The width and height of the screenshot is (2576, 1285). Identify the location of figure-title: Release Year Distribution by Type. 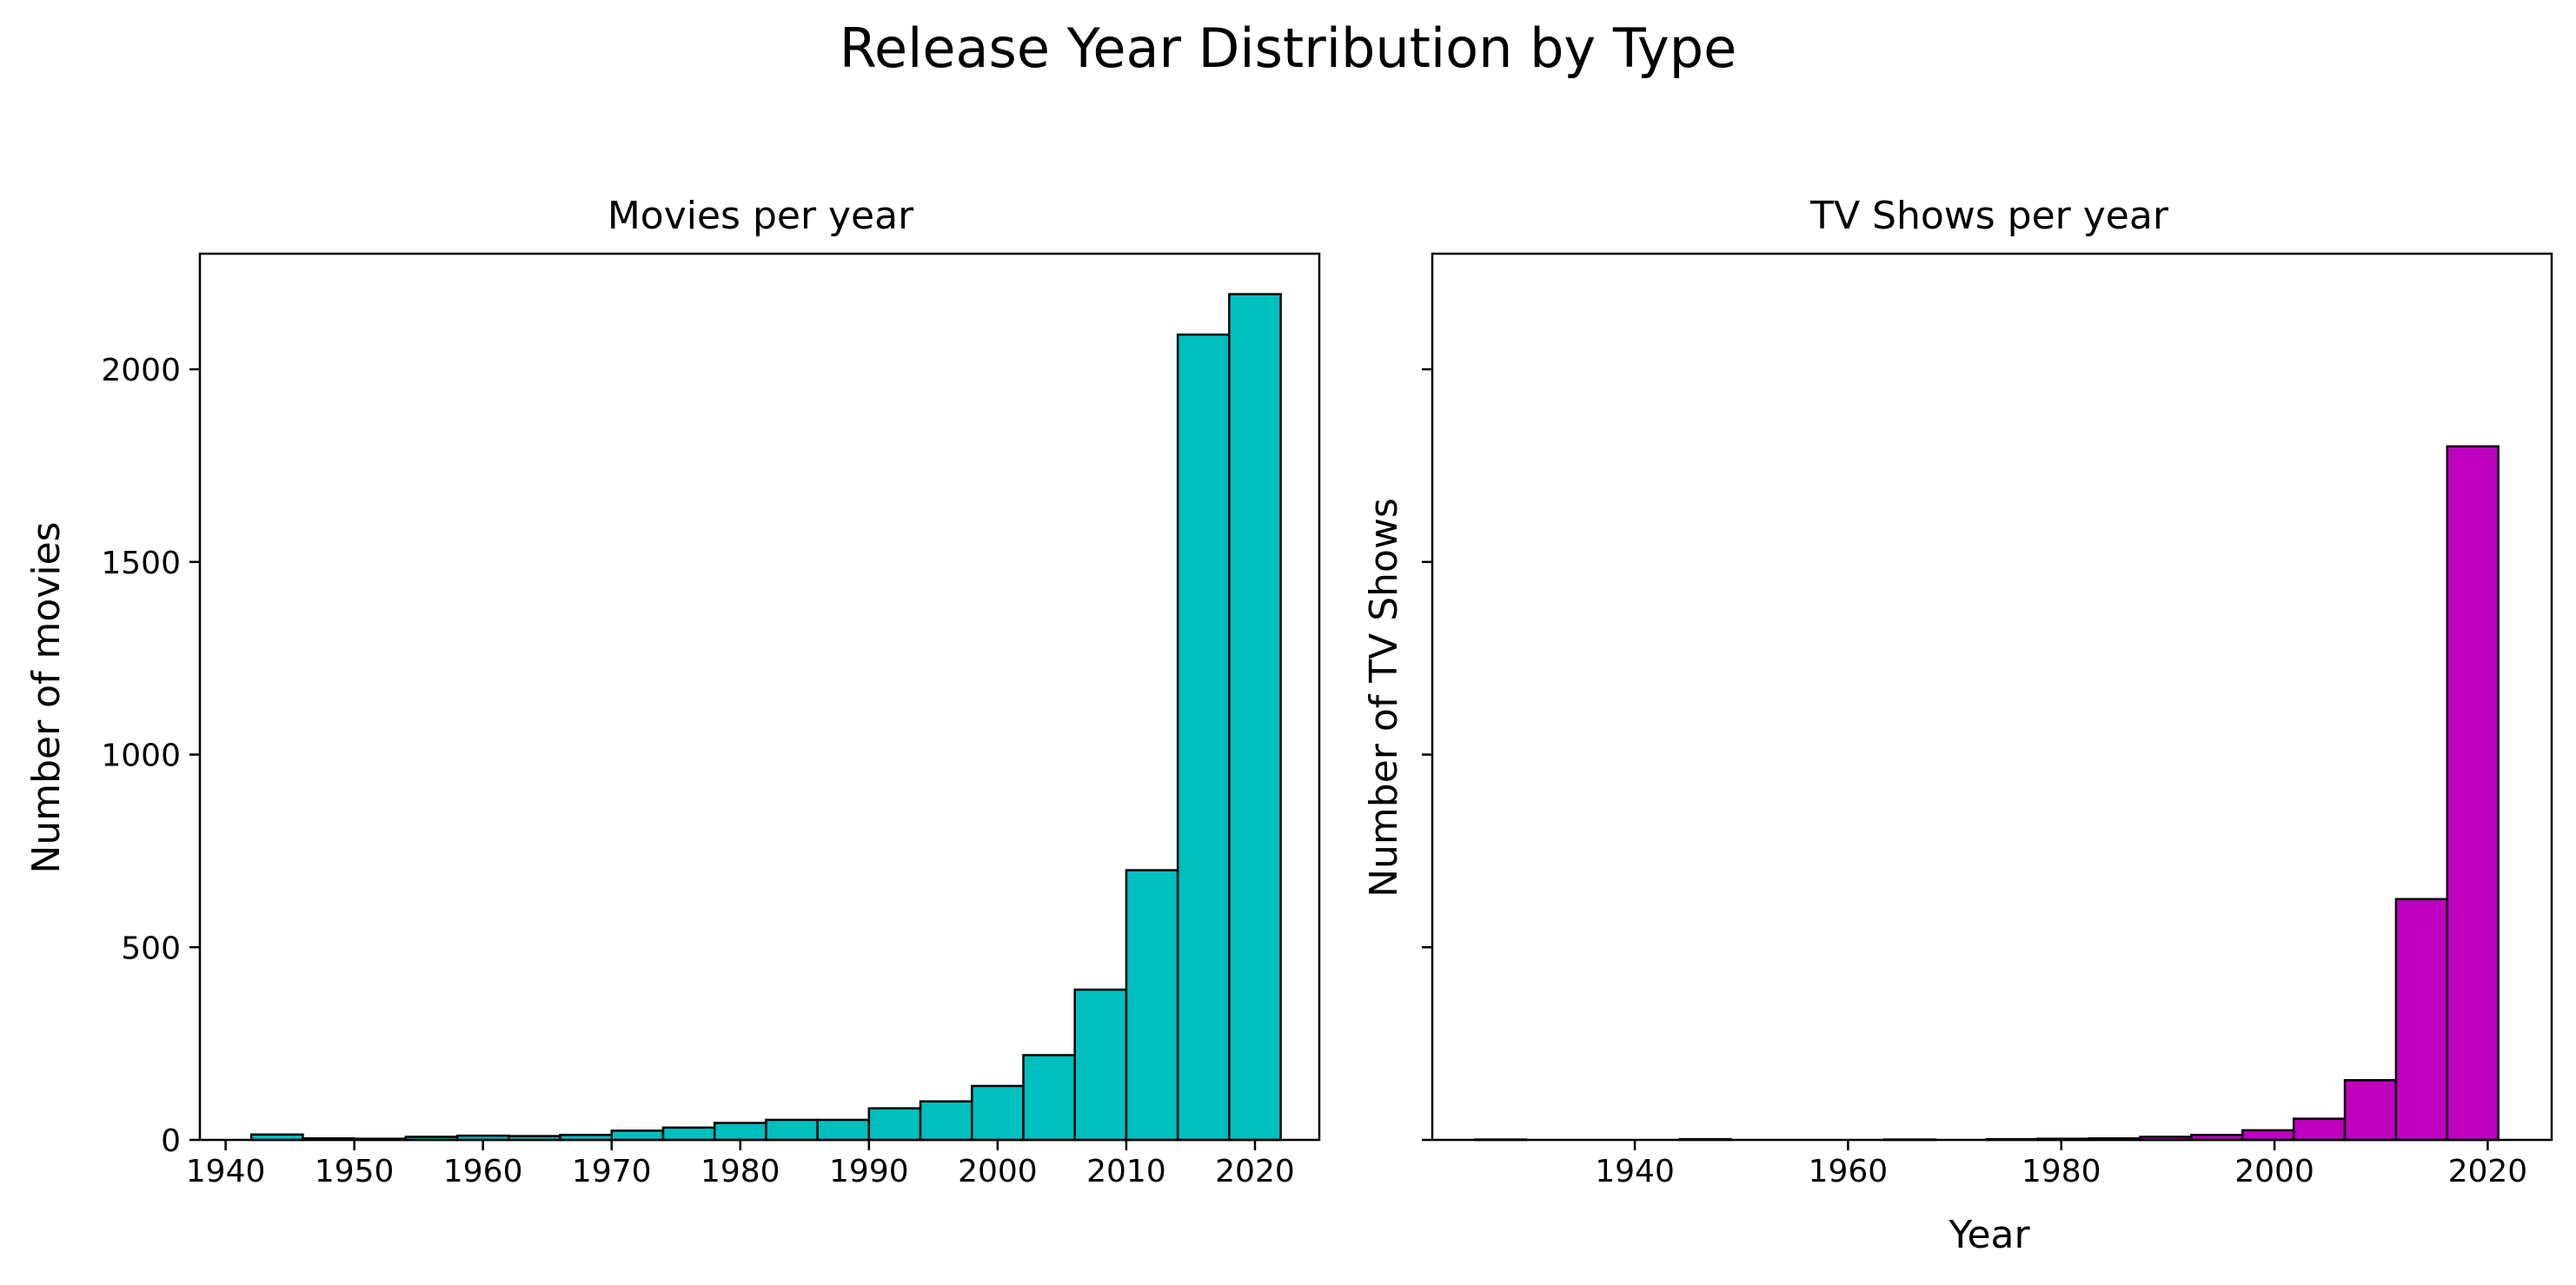
(1288, 48).